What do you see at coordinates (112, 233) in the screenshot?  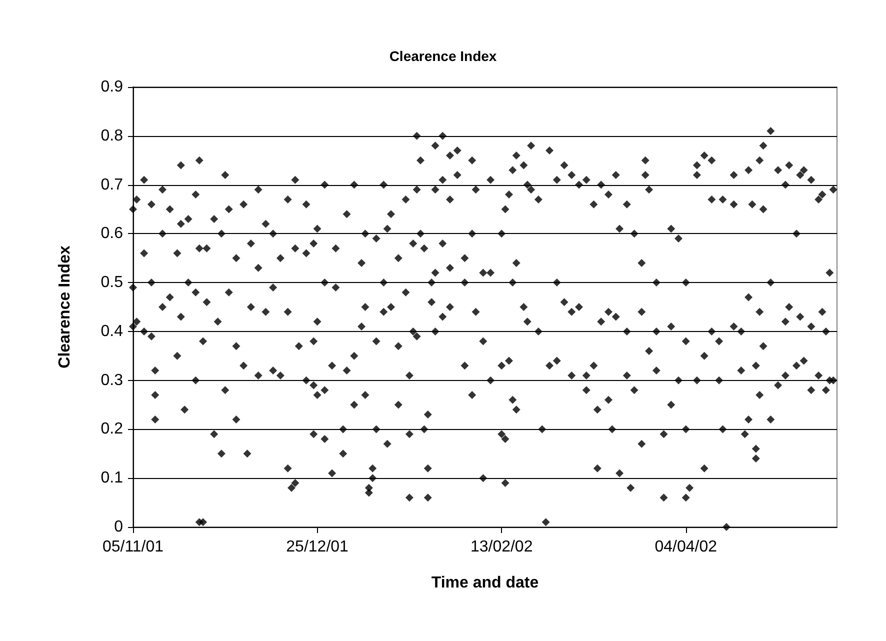 I see `y-tick-label: 0.6` at bounding box center [112, 233].